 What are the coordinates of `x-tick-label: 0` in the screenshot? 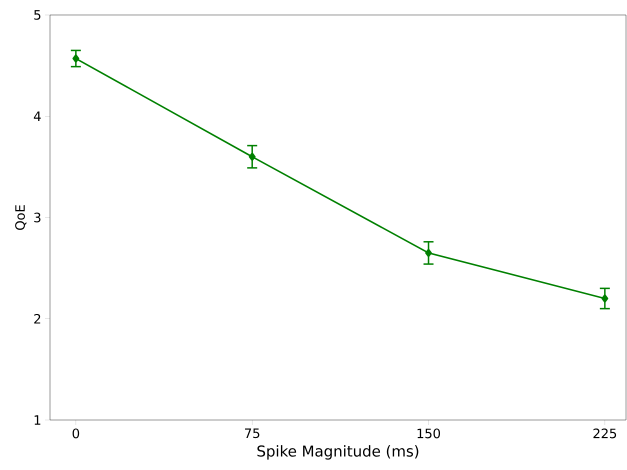 It's located at (76, 433).